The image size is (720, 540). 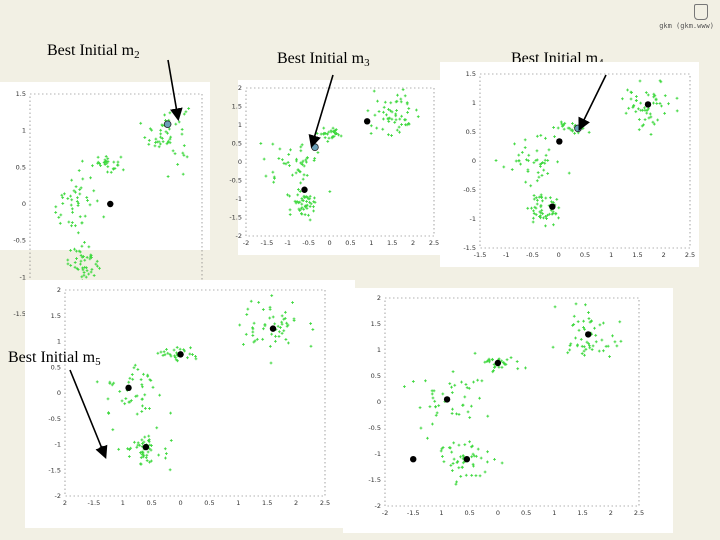 I want to click on y-tick-label: 0.5, so click(x=21, y=167).